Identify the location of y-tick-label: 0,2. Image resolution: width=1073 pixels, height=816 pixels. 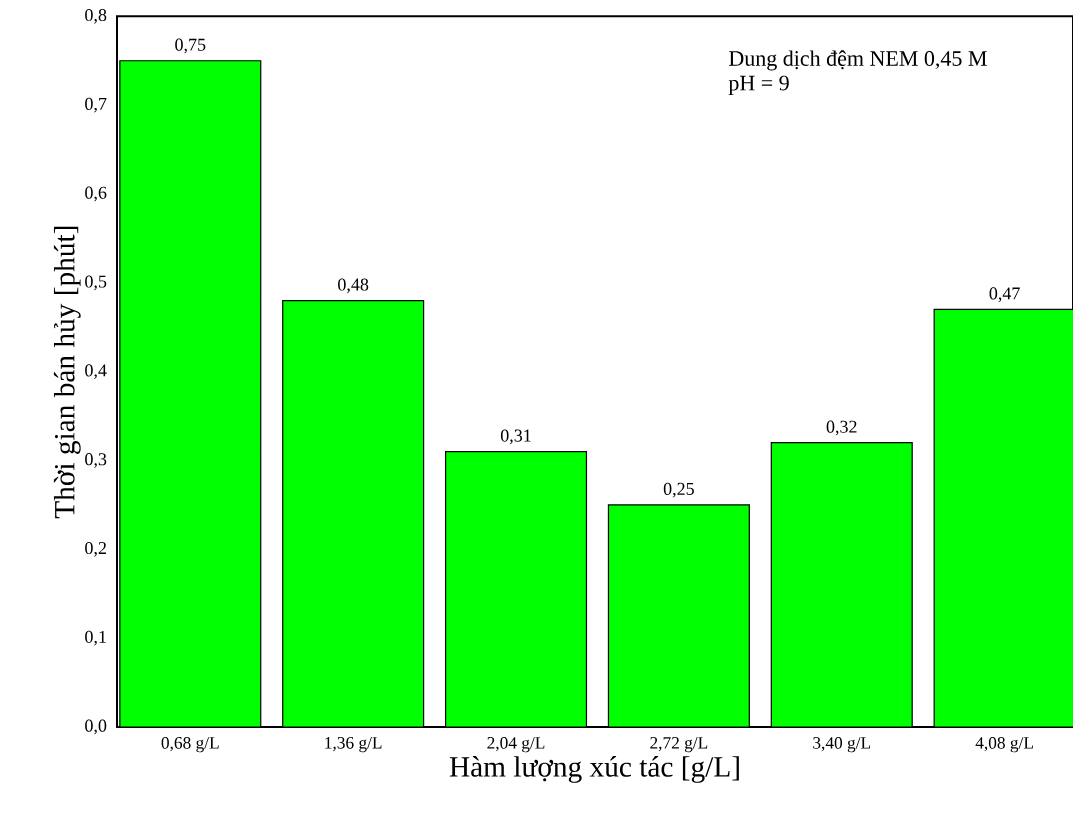
(95, 549).